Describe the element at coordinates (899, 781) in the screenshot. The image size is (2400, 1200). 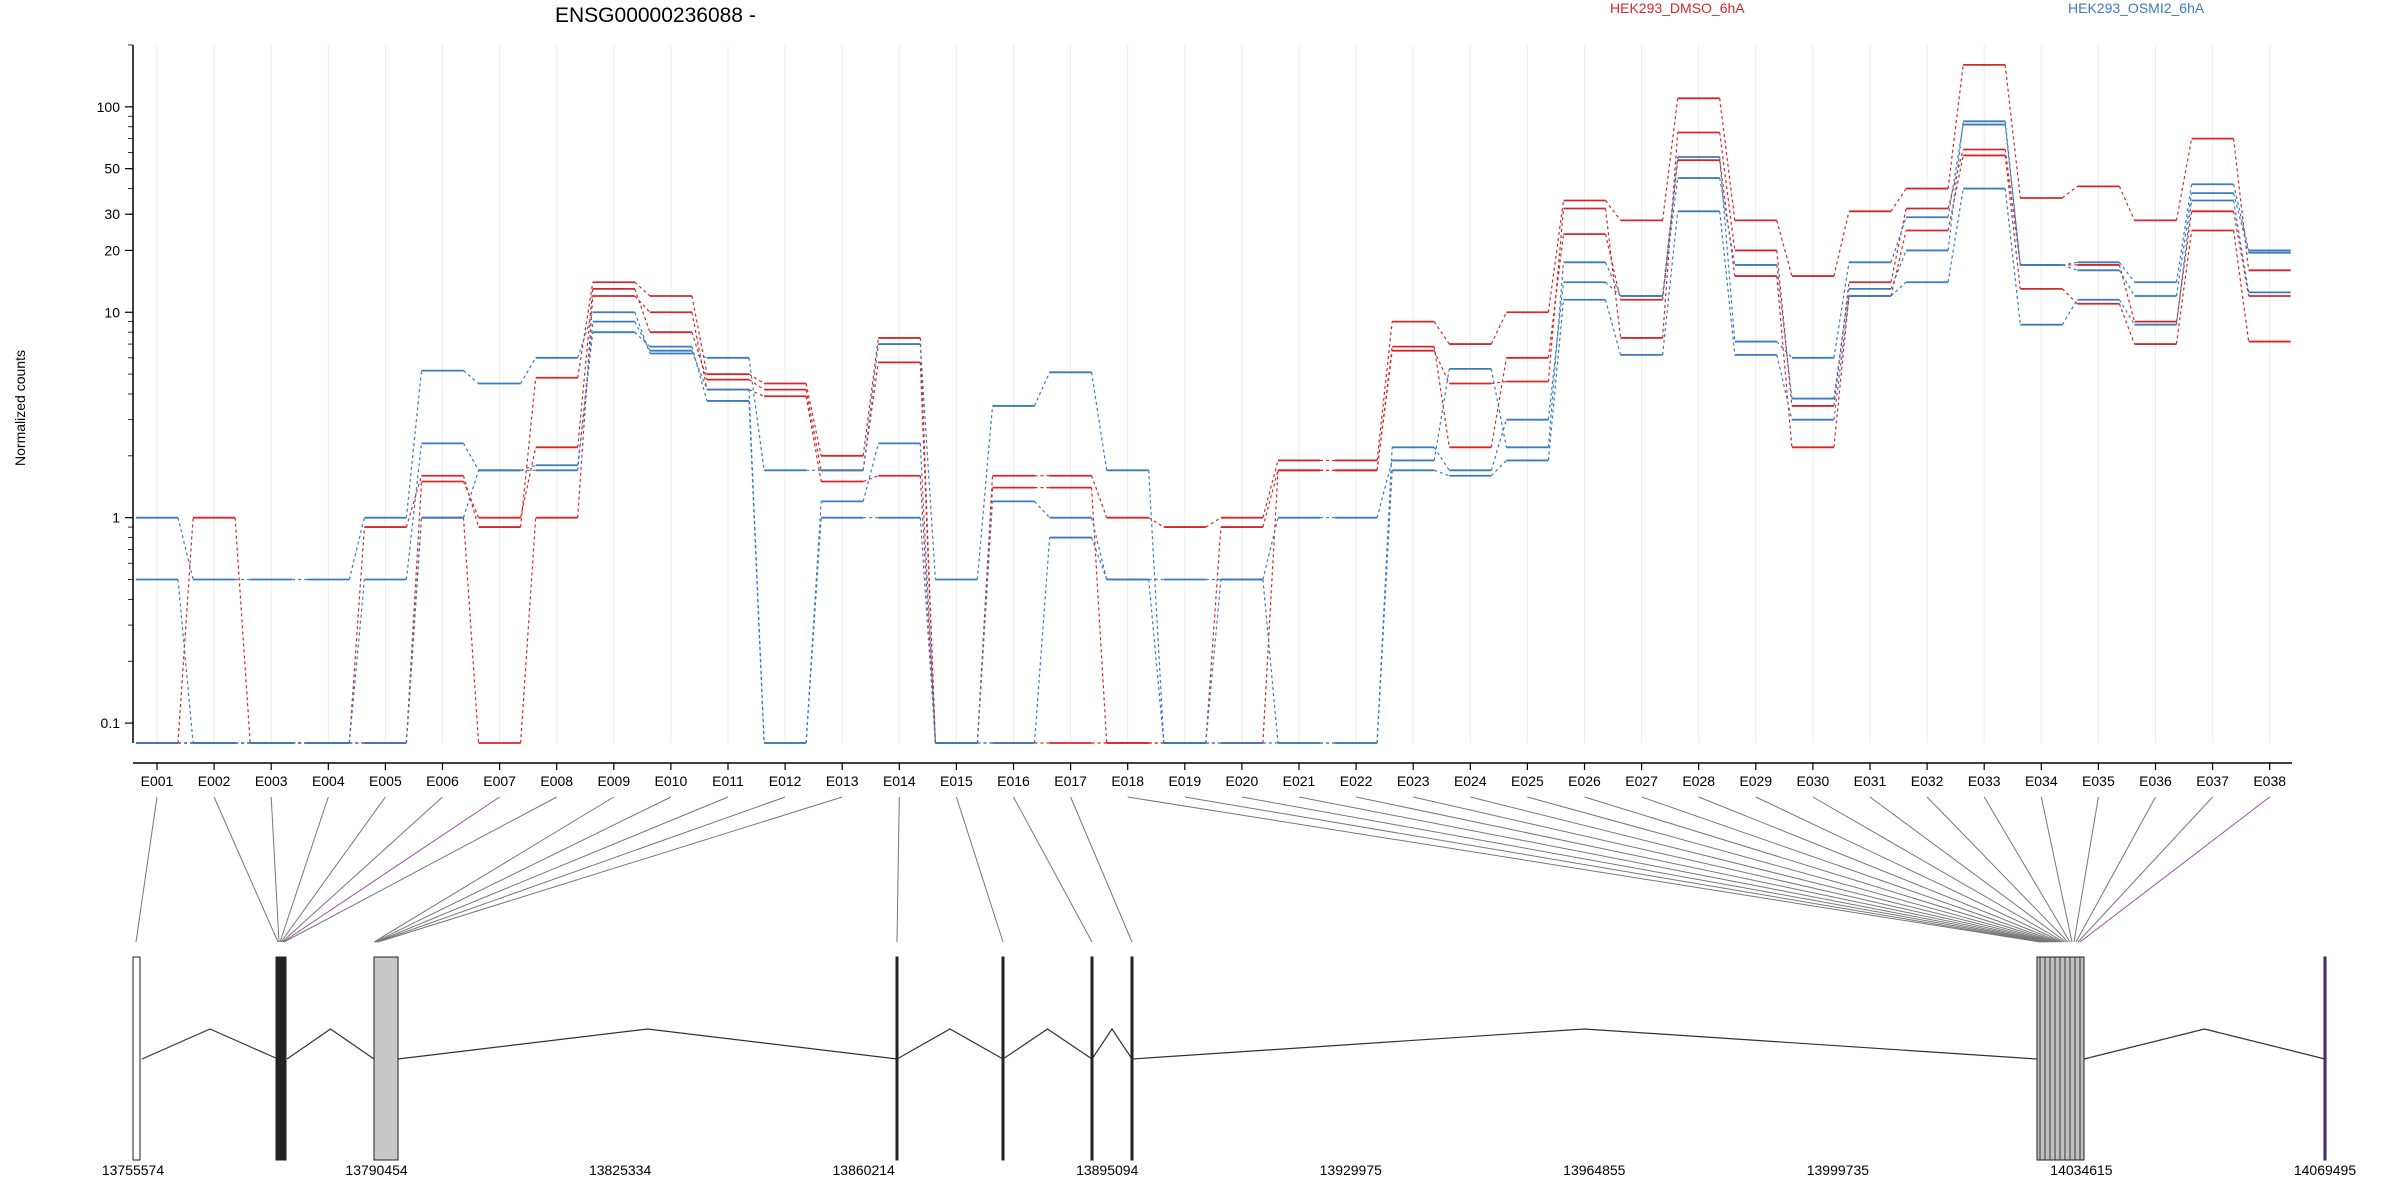
I see `x-tick-label: E014` at that location.